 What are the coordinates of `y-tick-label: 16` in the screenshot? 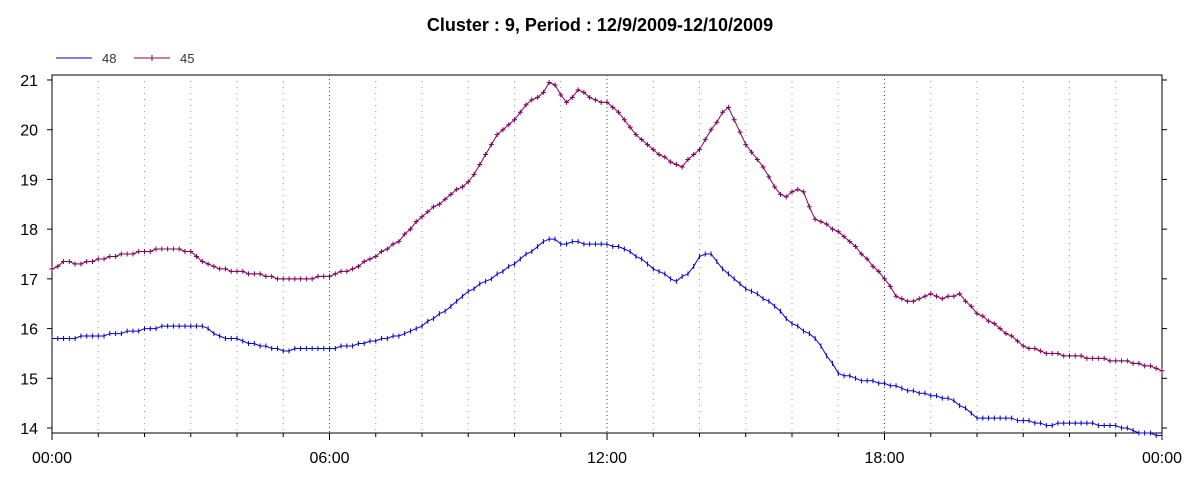 It's located at (29, 330).